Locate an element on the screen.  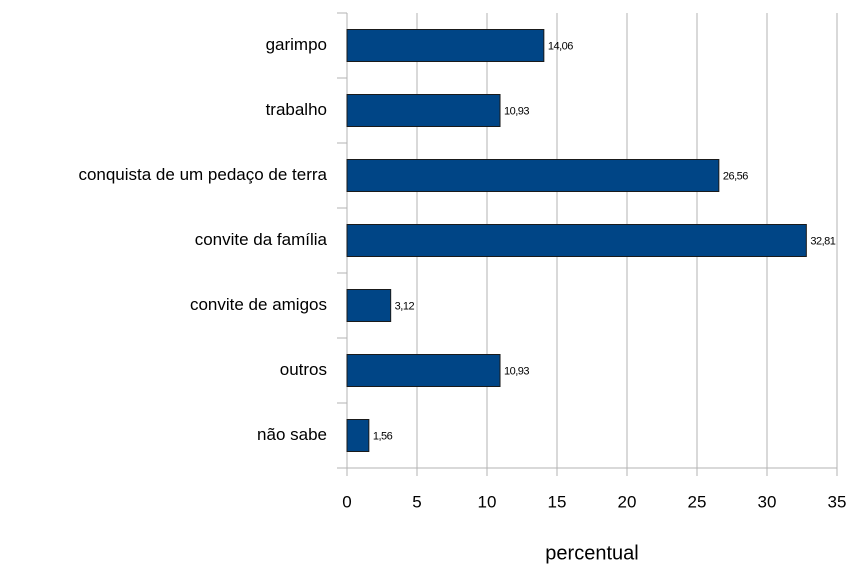
y-tick-label: trabalho is located at coordinates (296, 109).